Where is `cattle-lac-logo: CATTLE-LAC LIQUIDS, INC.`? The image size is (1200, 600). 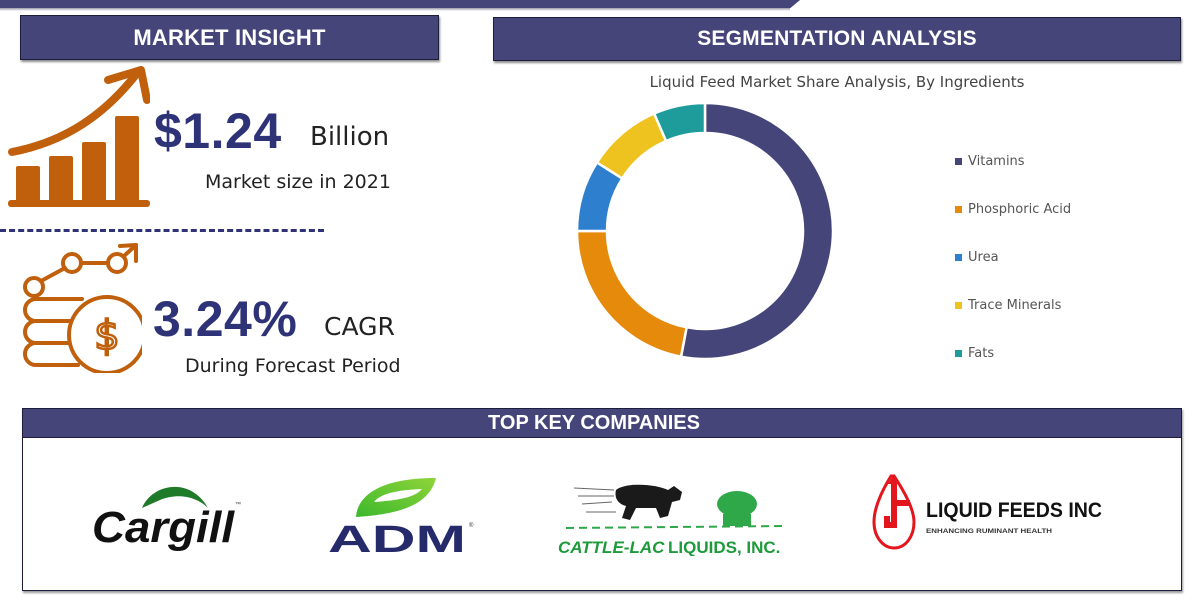
cattle-lac-logo: CATTLE-LAC LIQUIDS, INC. is located at coordinates (681, 516).